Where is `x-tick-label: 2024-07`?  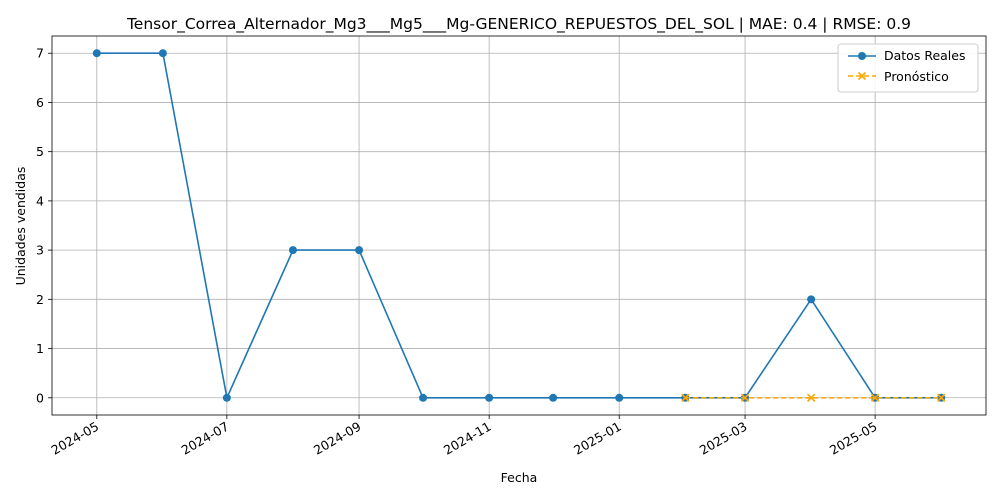
x-tick-label: 2024-07 is located at coordinates (205, 438).